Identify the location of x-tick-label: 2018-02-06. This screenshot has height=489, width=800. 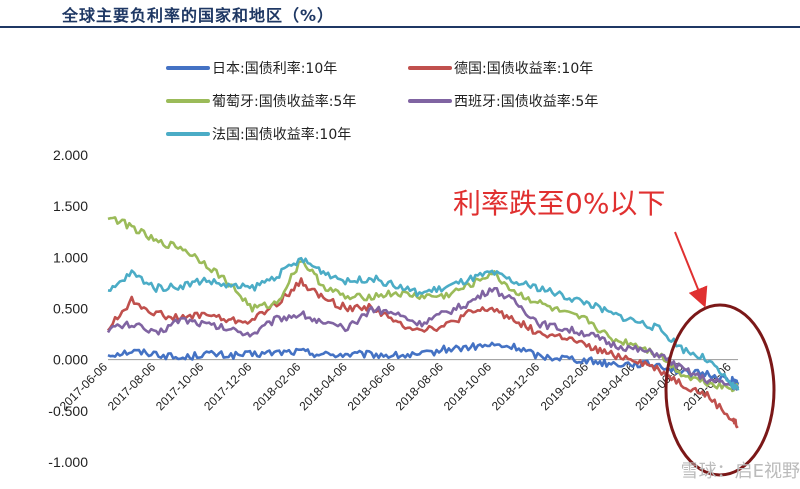
(277, 387).